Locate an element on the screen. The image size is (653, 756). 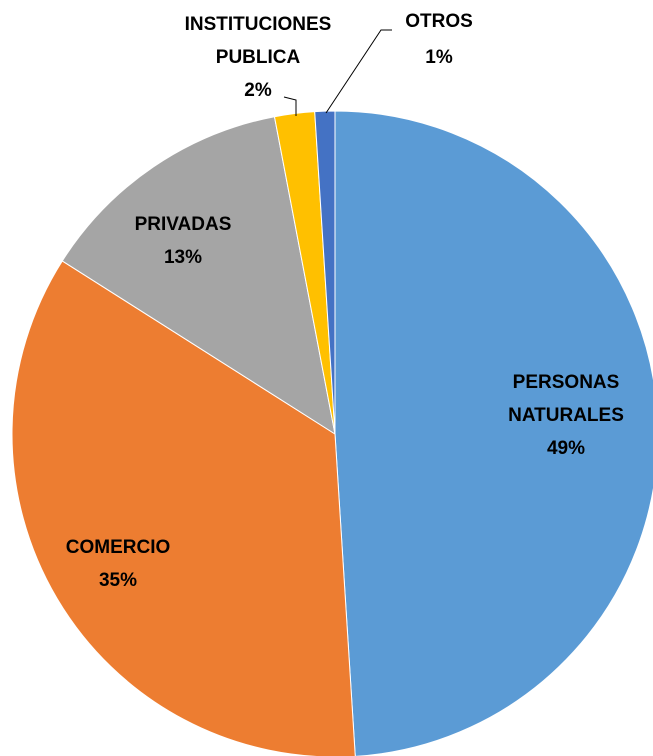
value-label: 13% is located at coordinates (183, 257).